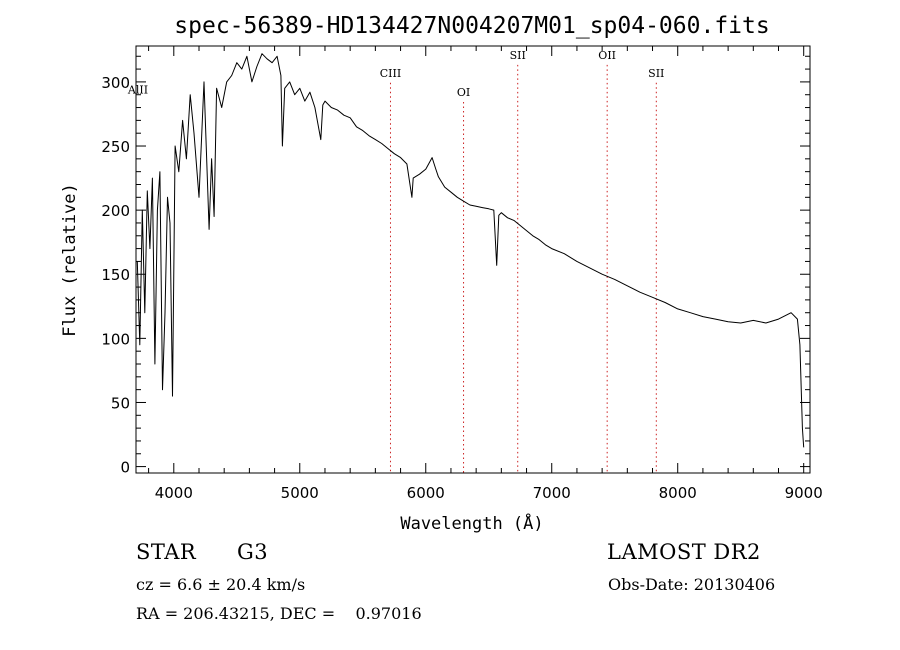 The height and width of the screenshot is (650, 900). Describe the element at coordinates (253, 552) in the screenshot. I see `subclass: G3` at that location.